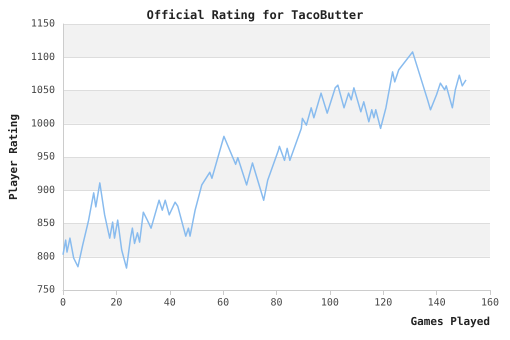 Image resolution: width=510 pixels, height=340 pixels. I want to click on y-tick-label: 1150, so click(42, 24).